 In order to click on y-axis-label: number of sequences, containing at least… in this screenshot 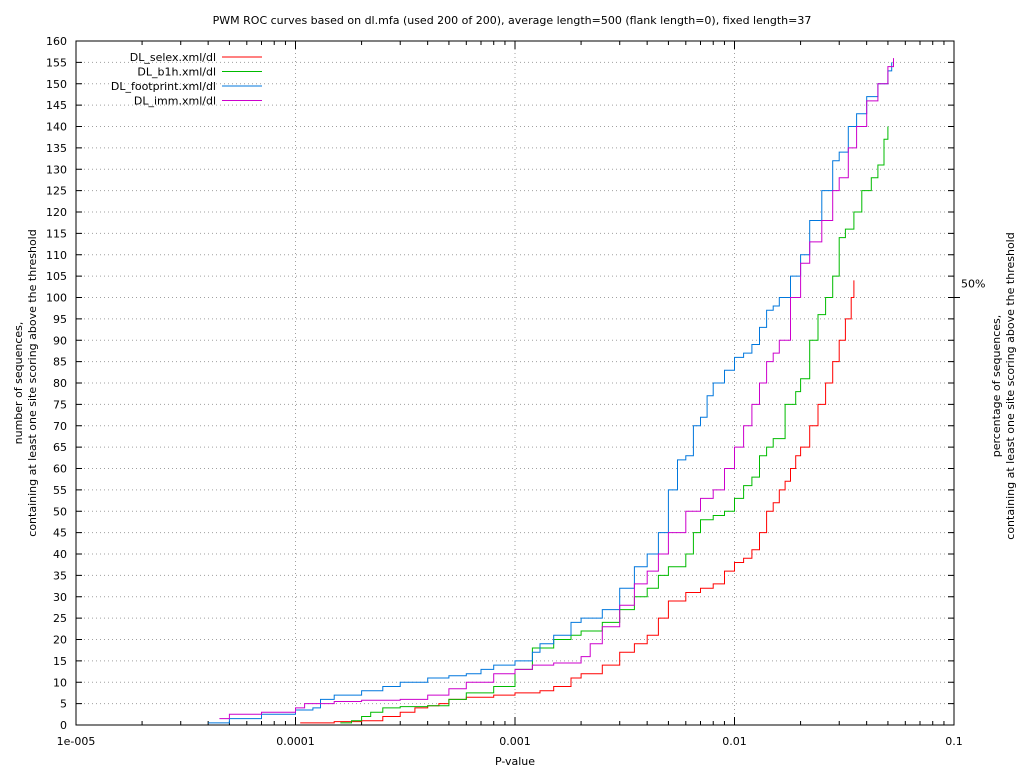, I will do `click(25, 382)`.